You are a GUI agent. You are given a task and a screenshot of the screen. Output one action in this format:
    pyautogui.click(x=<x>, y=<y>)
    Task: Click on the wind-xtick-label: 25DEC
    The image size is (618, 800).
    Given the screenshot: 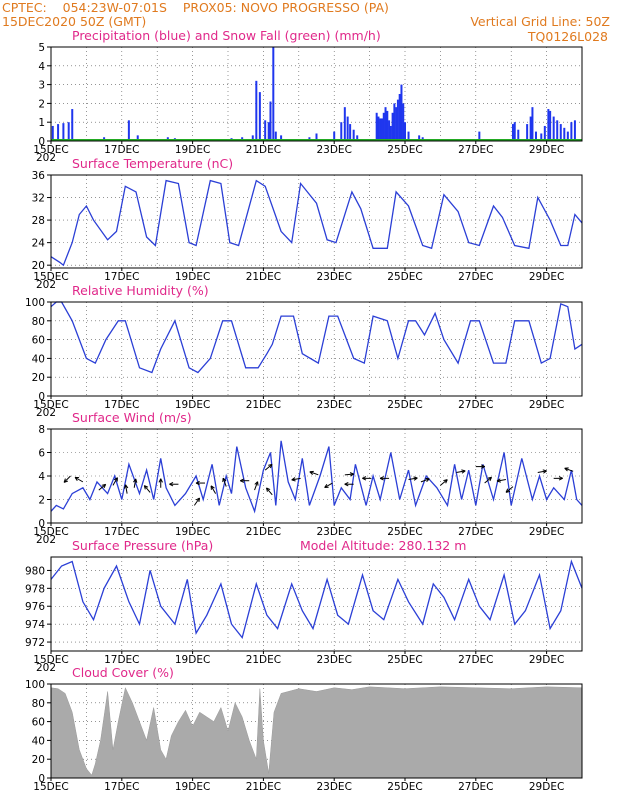 What is the action you would take?
    pyautogui.click(x=404, y=532)
    